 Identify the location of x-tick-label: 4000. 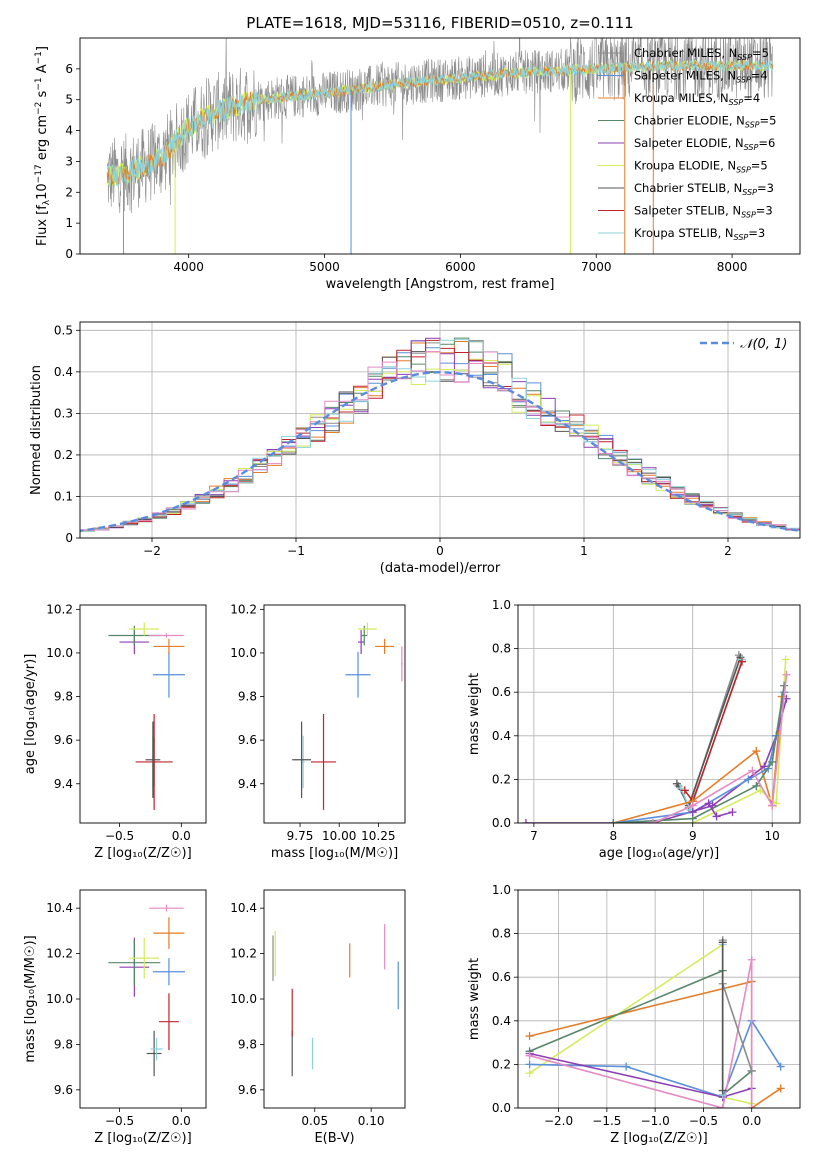
(188, 267).